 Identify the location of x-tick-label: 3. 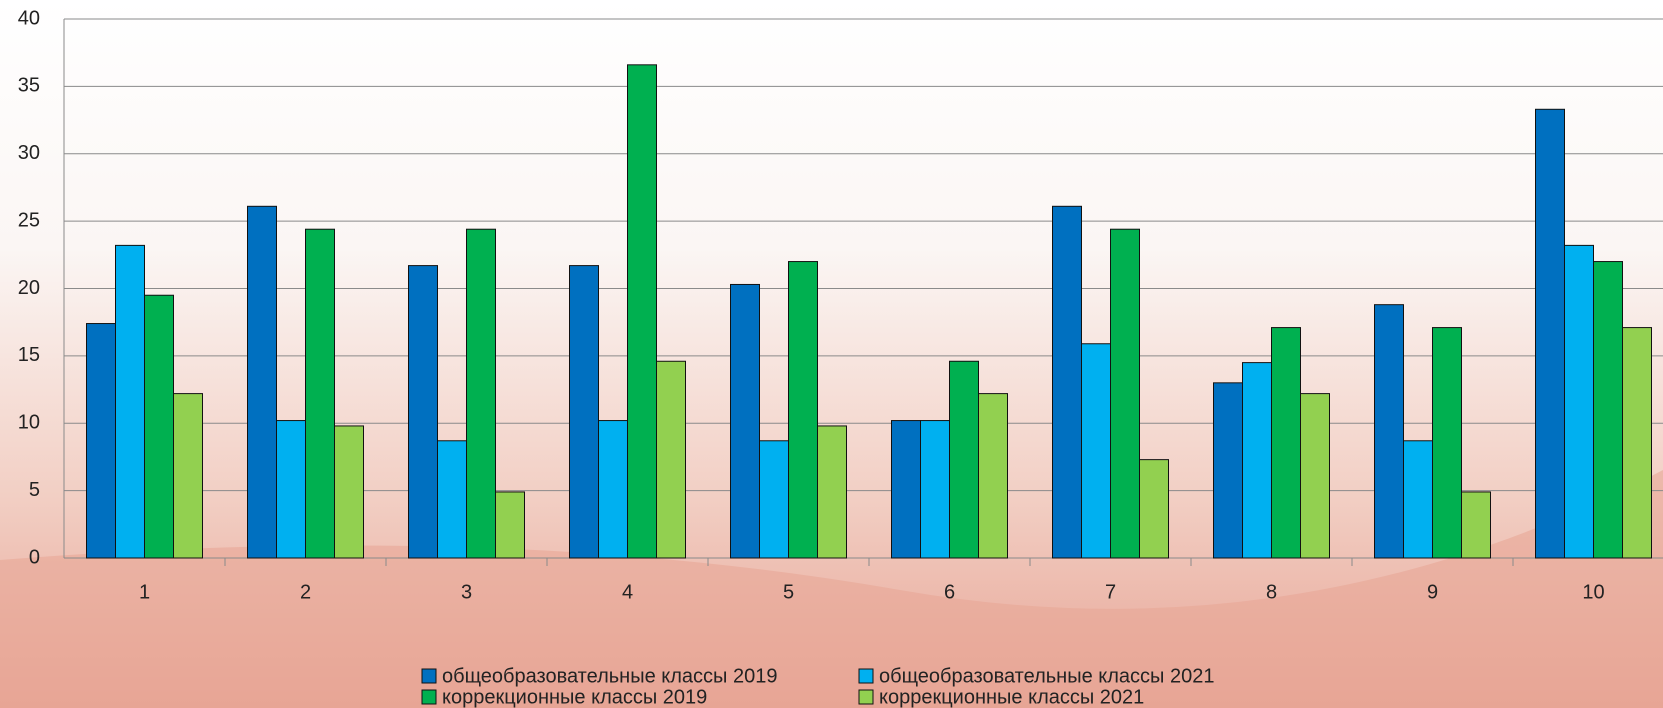
(466, 592).